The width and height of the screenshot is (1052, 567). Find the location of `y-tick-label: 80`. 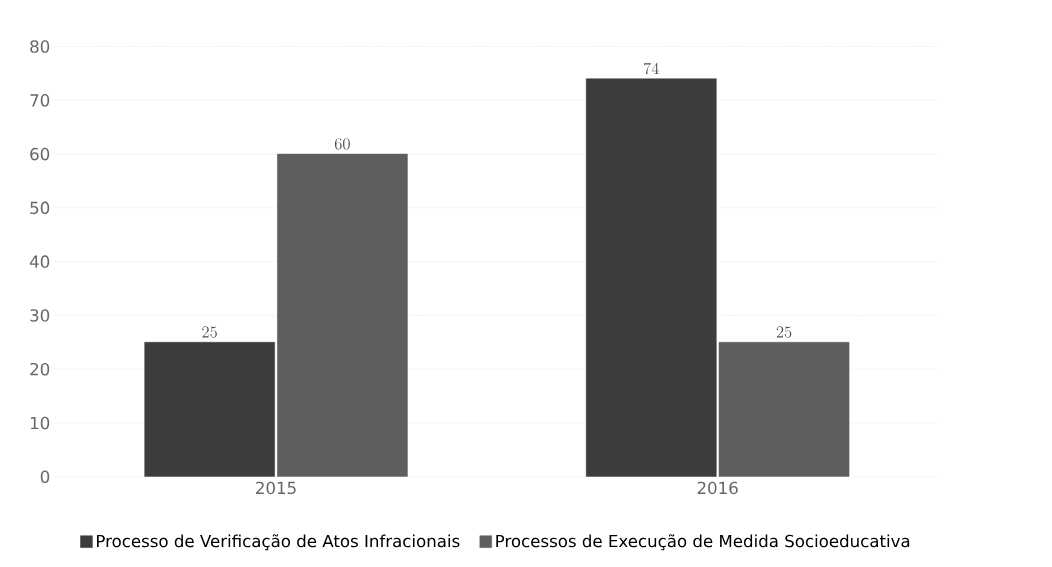

y-tick-label: 80 is located at coordinates (40, 46).